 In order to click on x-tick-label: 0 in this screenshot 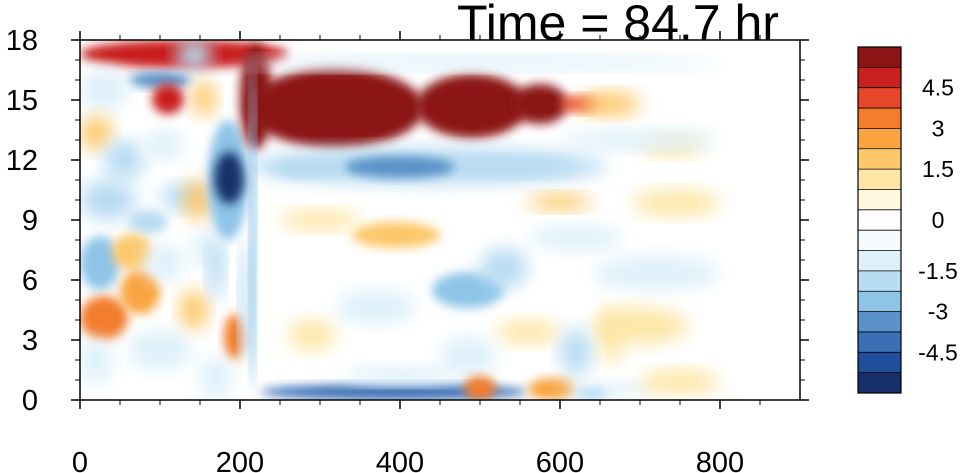, I will do `click(80, 460)`.